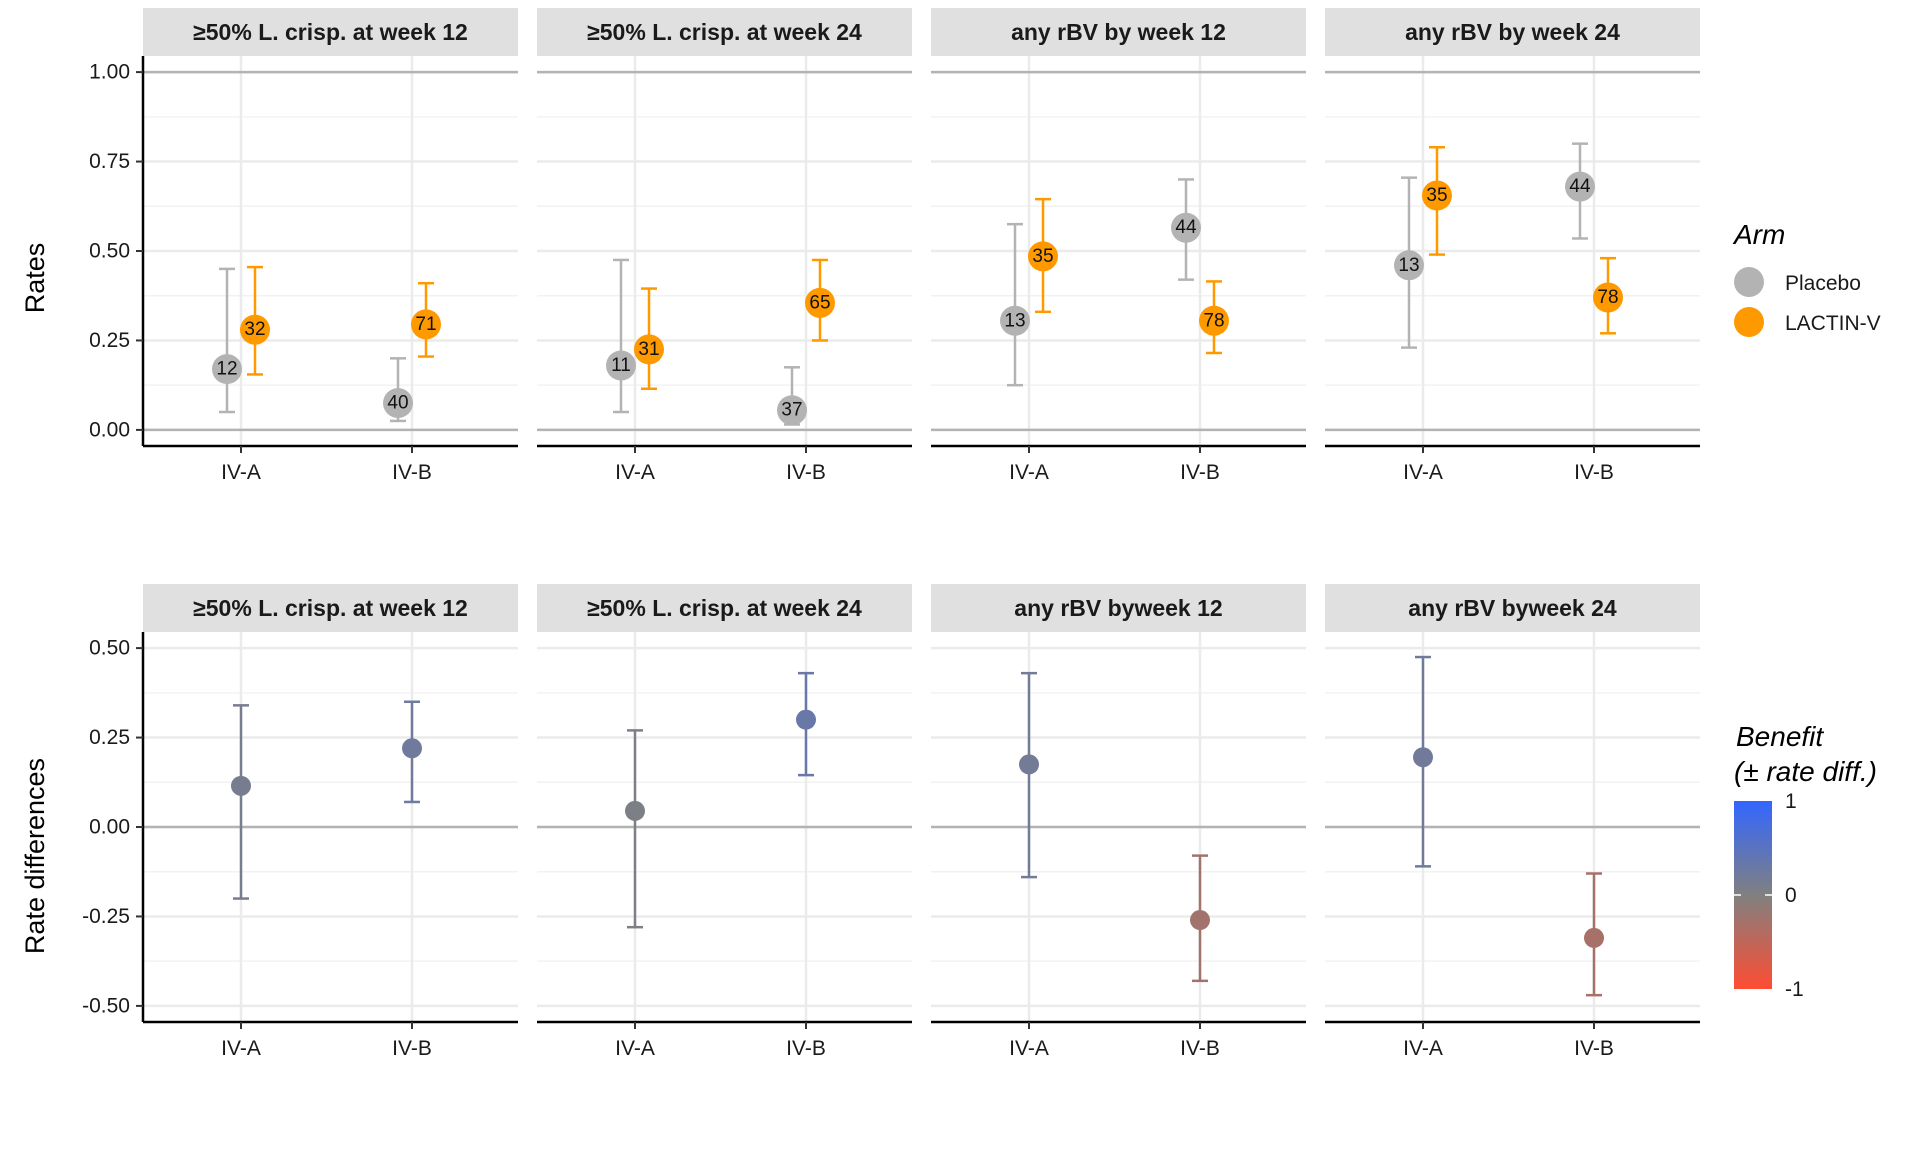  Describe the element at coordinates (1749, 282) in the screenshot. I see `legend-key-placebo` at that location.